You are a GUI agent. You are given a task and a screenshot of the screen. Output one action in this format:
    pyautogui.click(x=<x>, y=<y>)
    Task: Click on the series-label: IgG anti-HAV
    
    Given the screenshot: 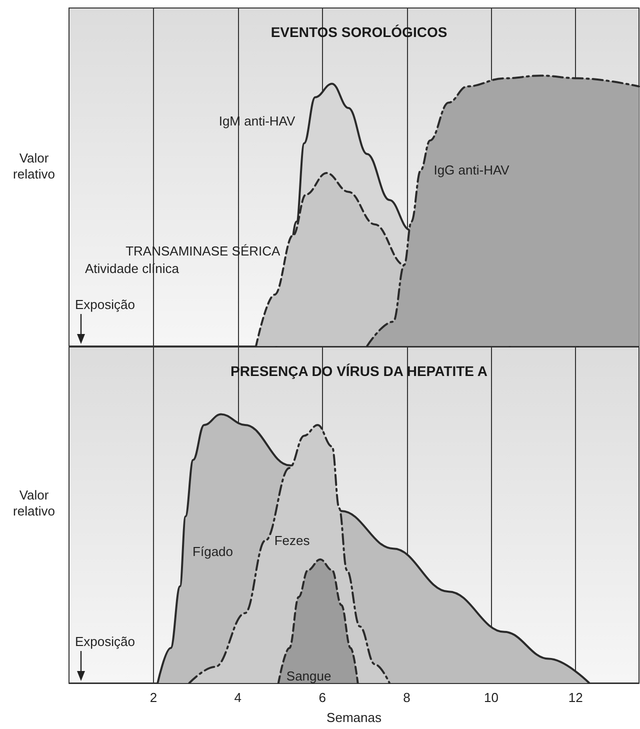 What is the action you would take?
    pyautogui.click(x=472, y=170)
    